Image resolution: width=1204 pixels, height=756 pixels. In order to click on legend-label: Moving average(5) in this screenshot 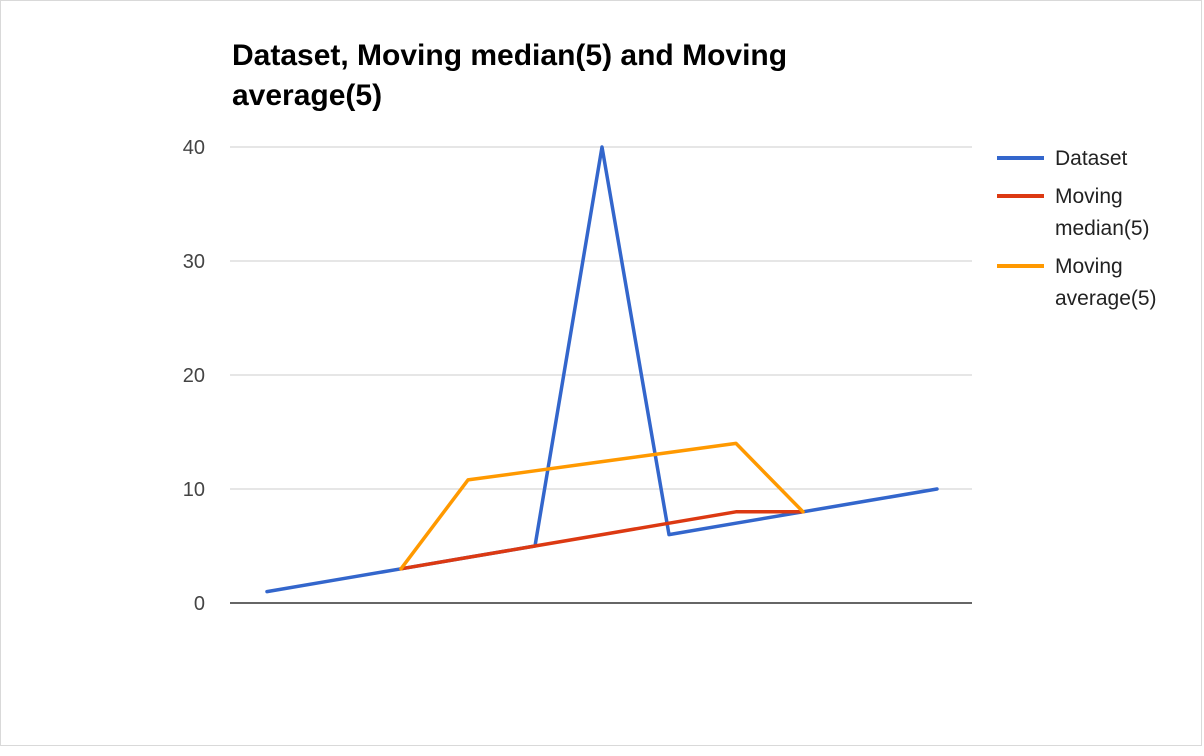, I will do `click(1106, 282)`.